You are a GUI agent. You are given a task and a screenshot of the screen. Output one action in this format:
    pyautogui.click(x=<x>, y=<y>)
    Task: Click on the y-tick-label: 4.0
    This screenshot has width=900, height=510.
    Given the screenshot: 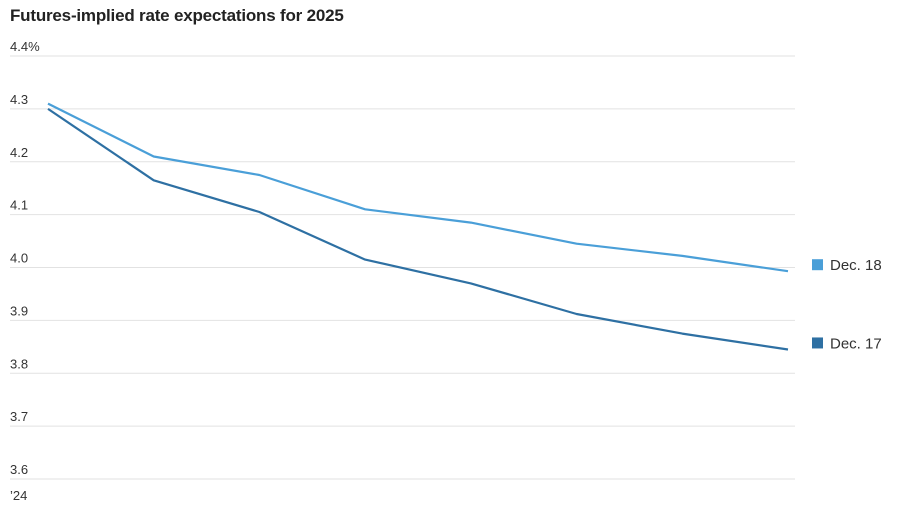 What is the action you would take?
    pyautogui.click(x=19, y=258)
    